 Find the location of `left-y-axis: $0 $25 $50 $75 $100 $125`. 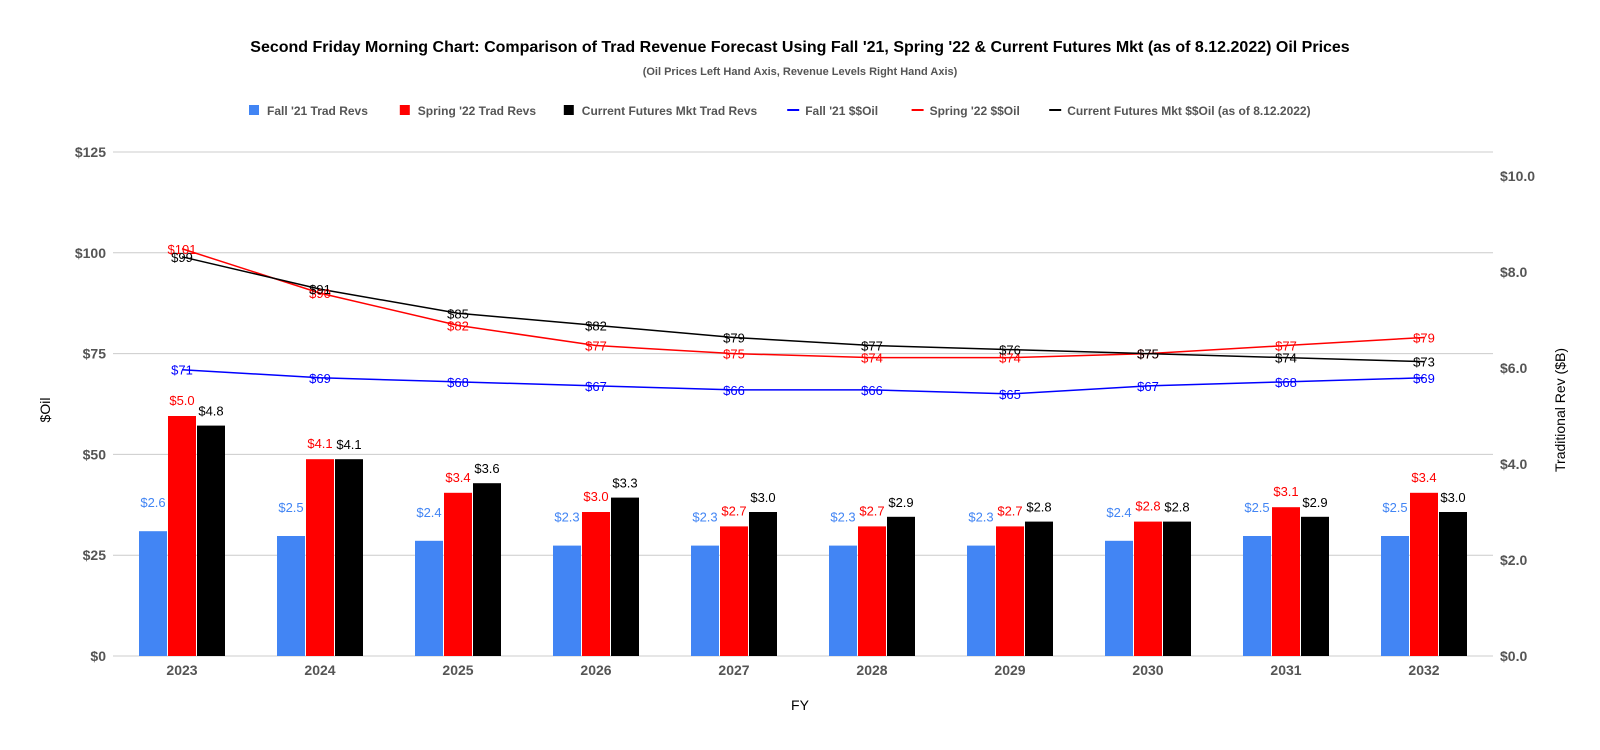

left-y-axis: $0 $25 $50 $75 $100 $125 is located at coordinates (90, 404).